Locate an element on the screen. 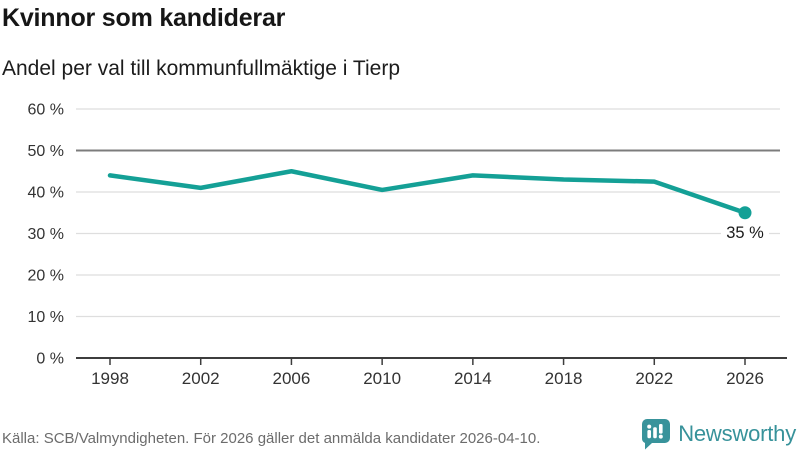  x-tick-label: 2026 is located at coordinates (745, 378).